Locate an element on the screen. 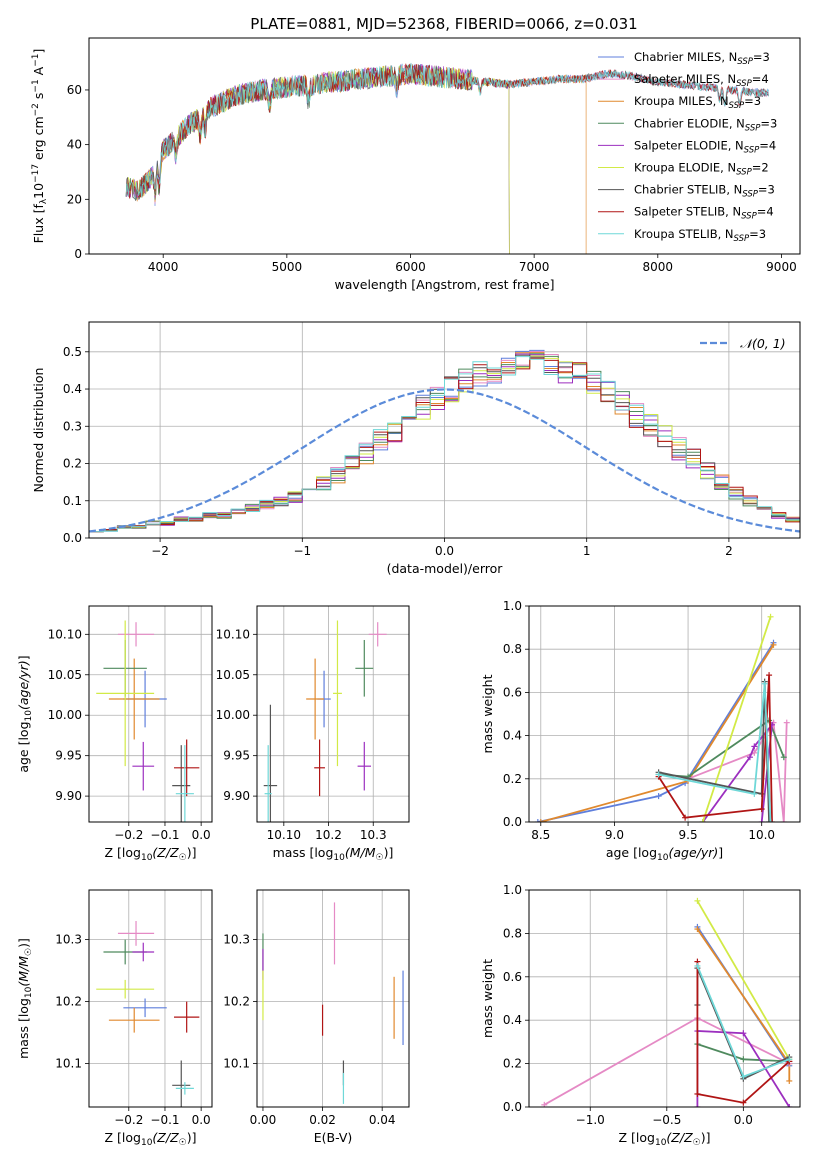 This screenshot has width=819, height=1170. x-tick-label: 1 is located at coordinates (587, 551).